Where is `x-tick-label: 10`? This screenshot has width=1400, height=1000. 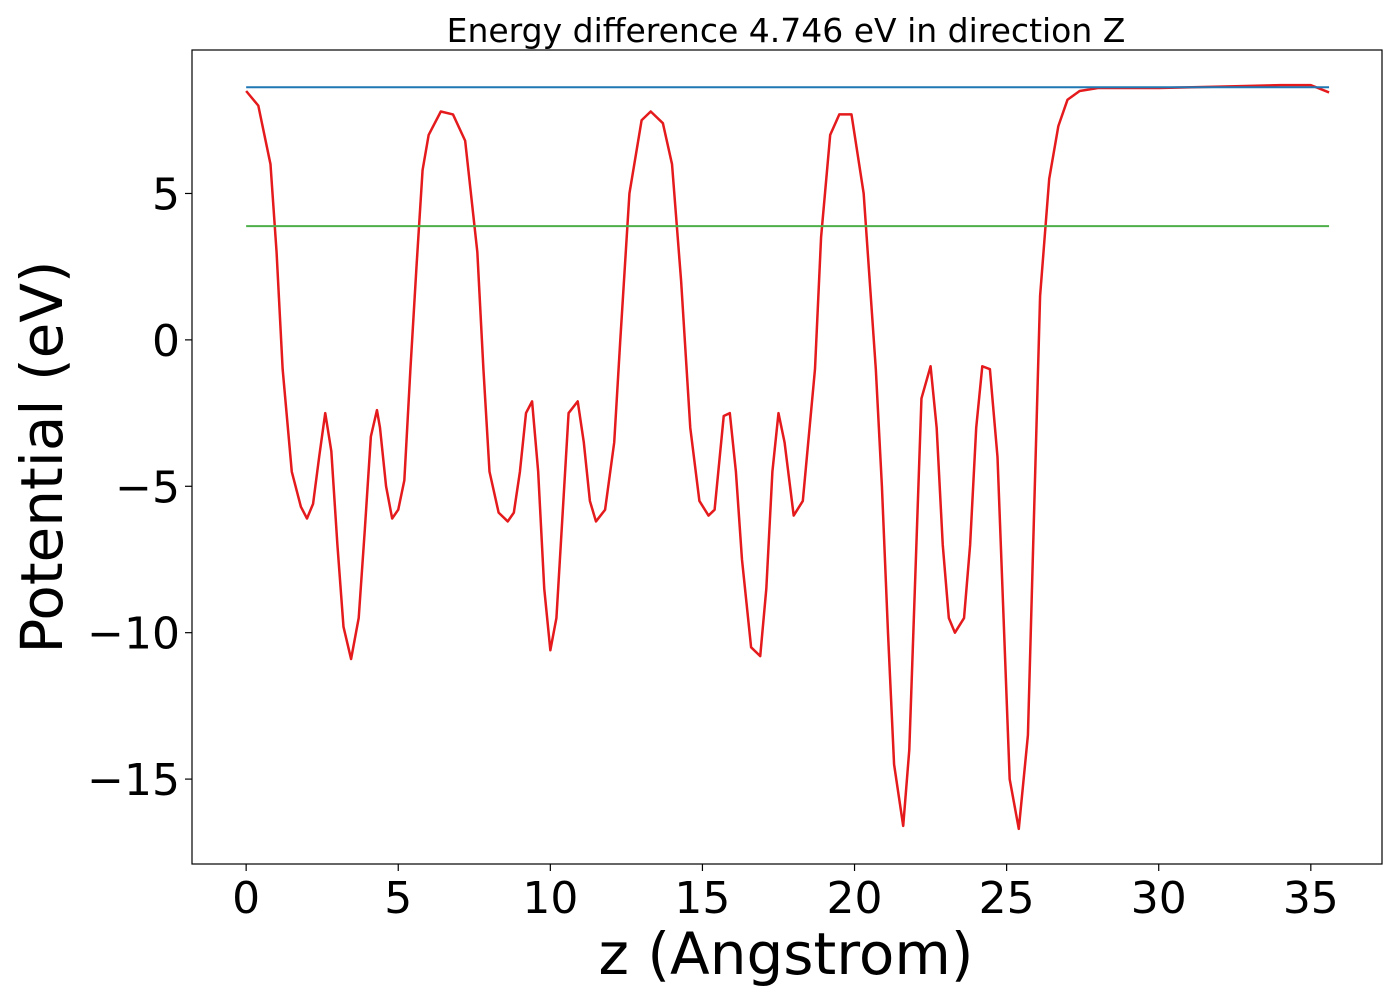 x-tick-label: 10 is located at coordinates (550, 898).